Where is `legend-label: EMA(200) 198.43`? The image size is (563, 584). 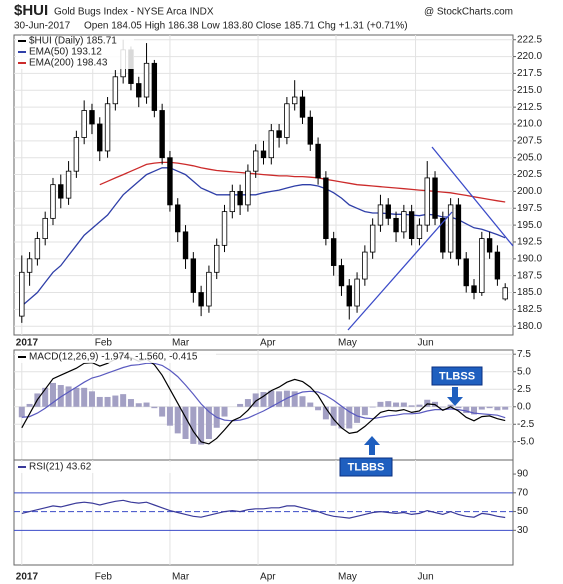
legend-label: EMA(200) 198.43 is located at coordinates (68, 63).